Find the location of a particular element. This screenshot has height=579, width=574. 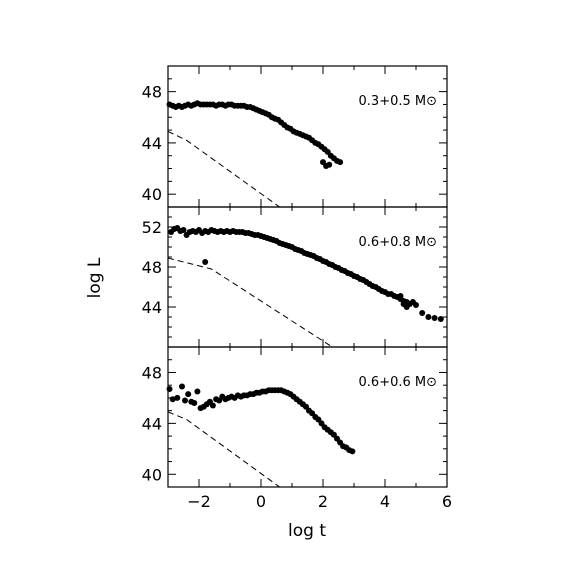

panel-2: 44 48 52 0.6+0.8 M⊙ is located at coordinates (295, 277).